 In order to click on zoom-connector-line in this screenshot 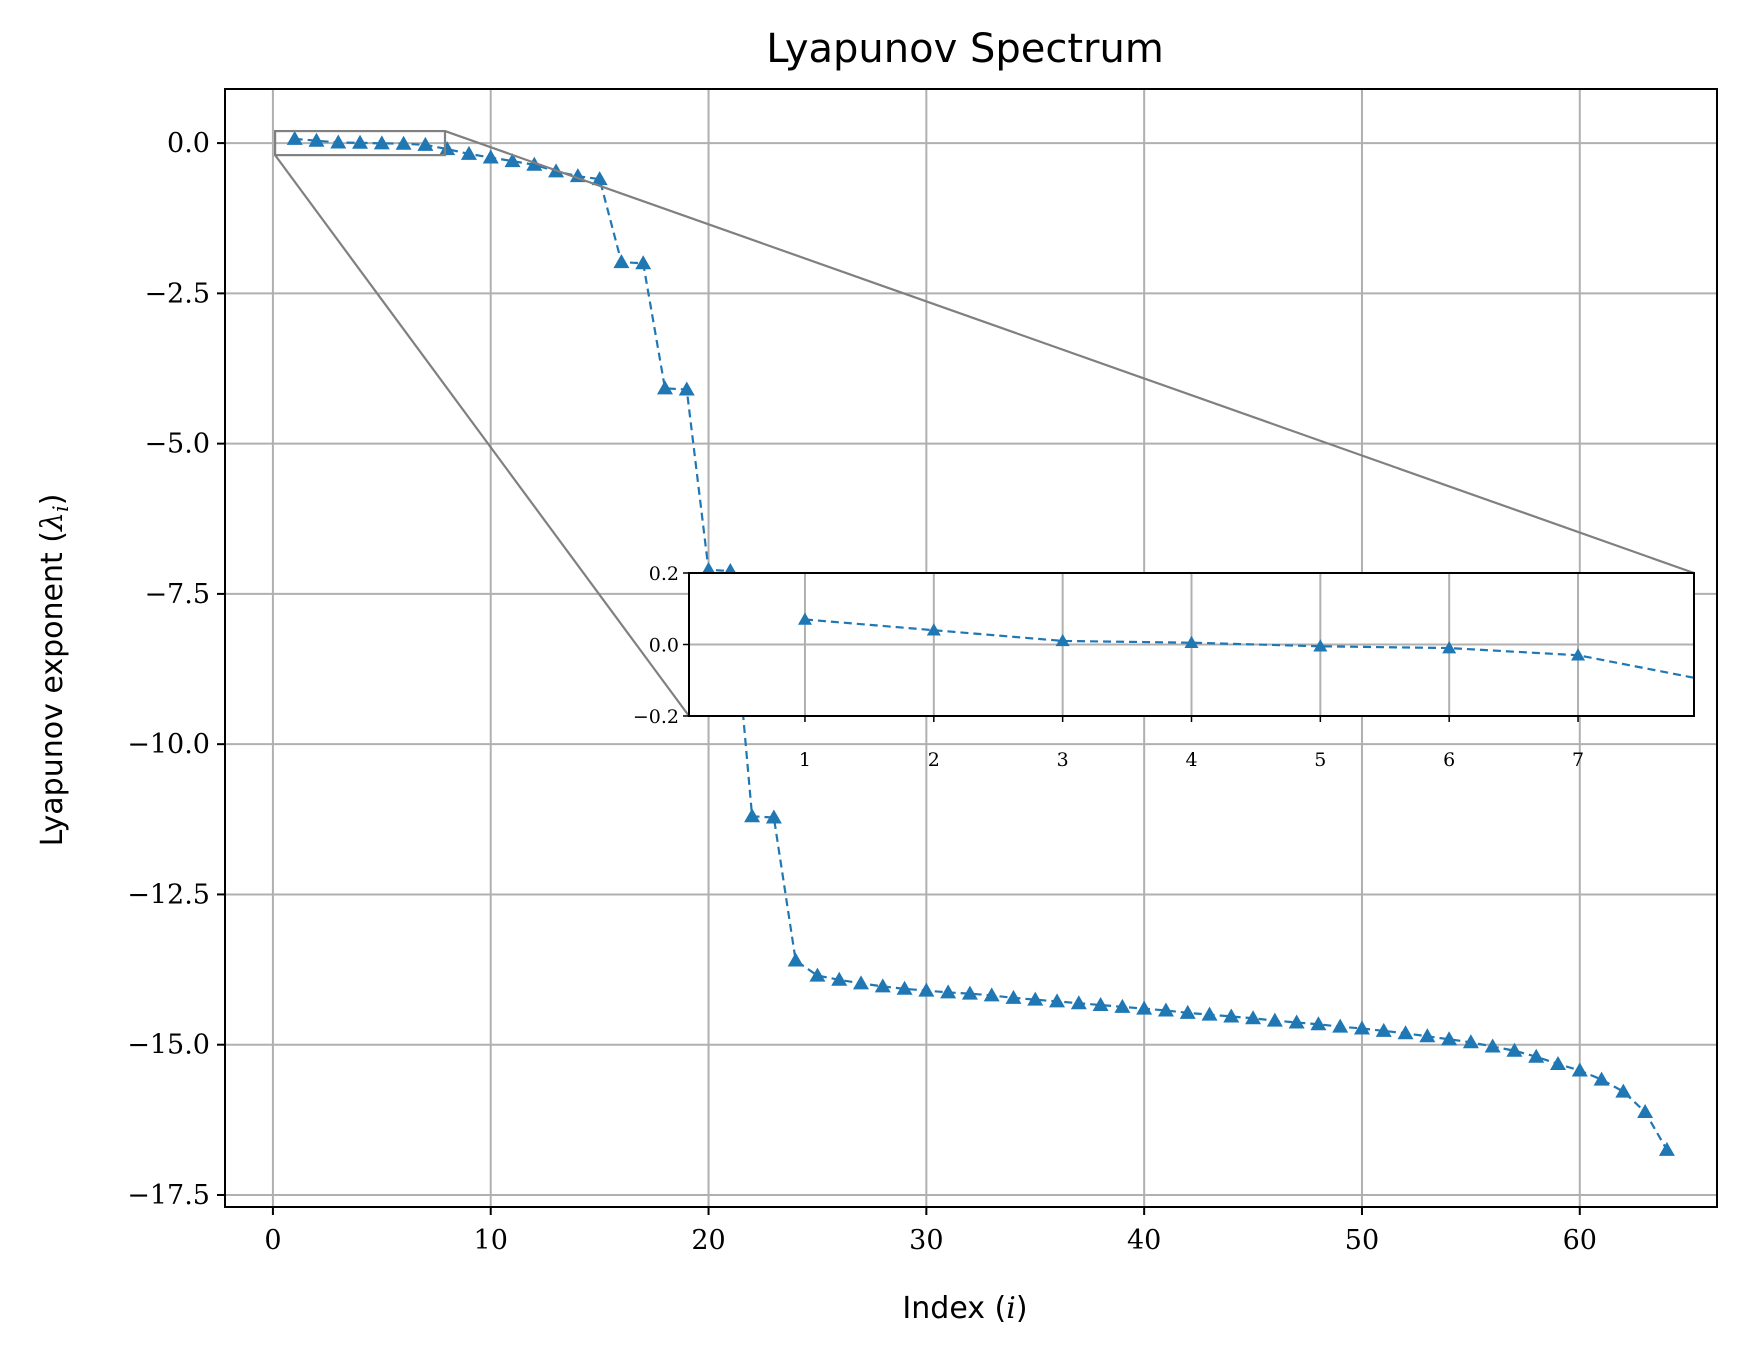, I will do `click(482, 435)`.